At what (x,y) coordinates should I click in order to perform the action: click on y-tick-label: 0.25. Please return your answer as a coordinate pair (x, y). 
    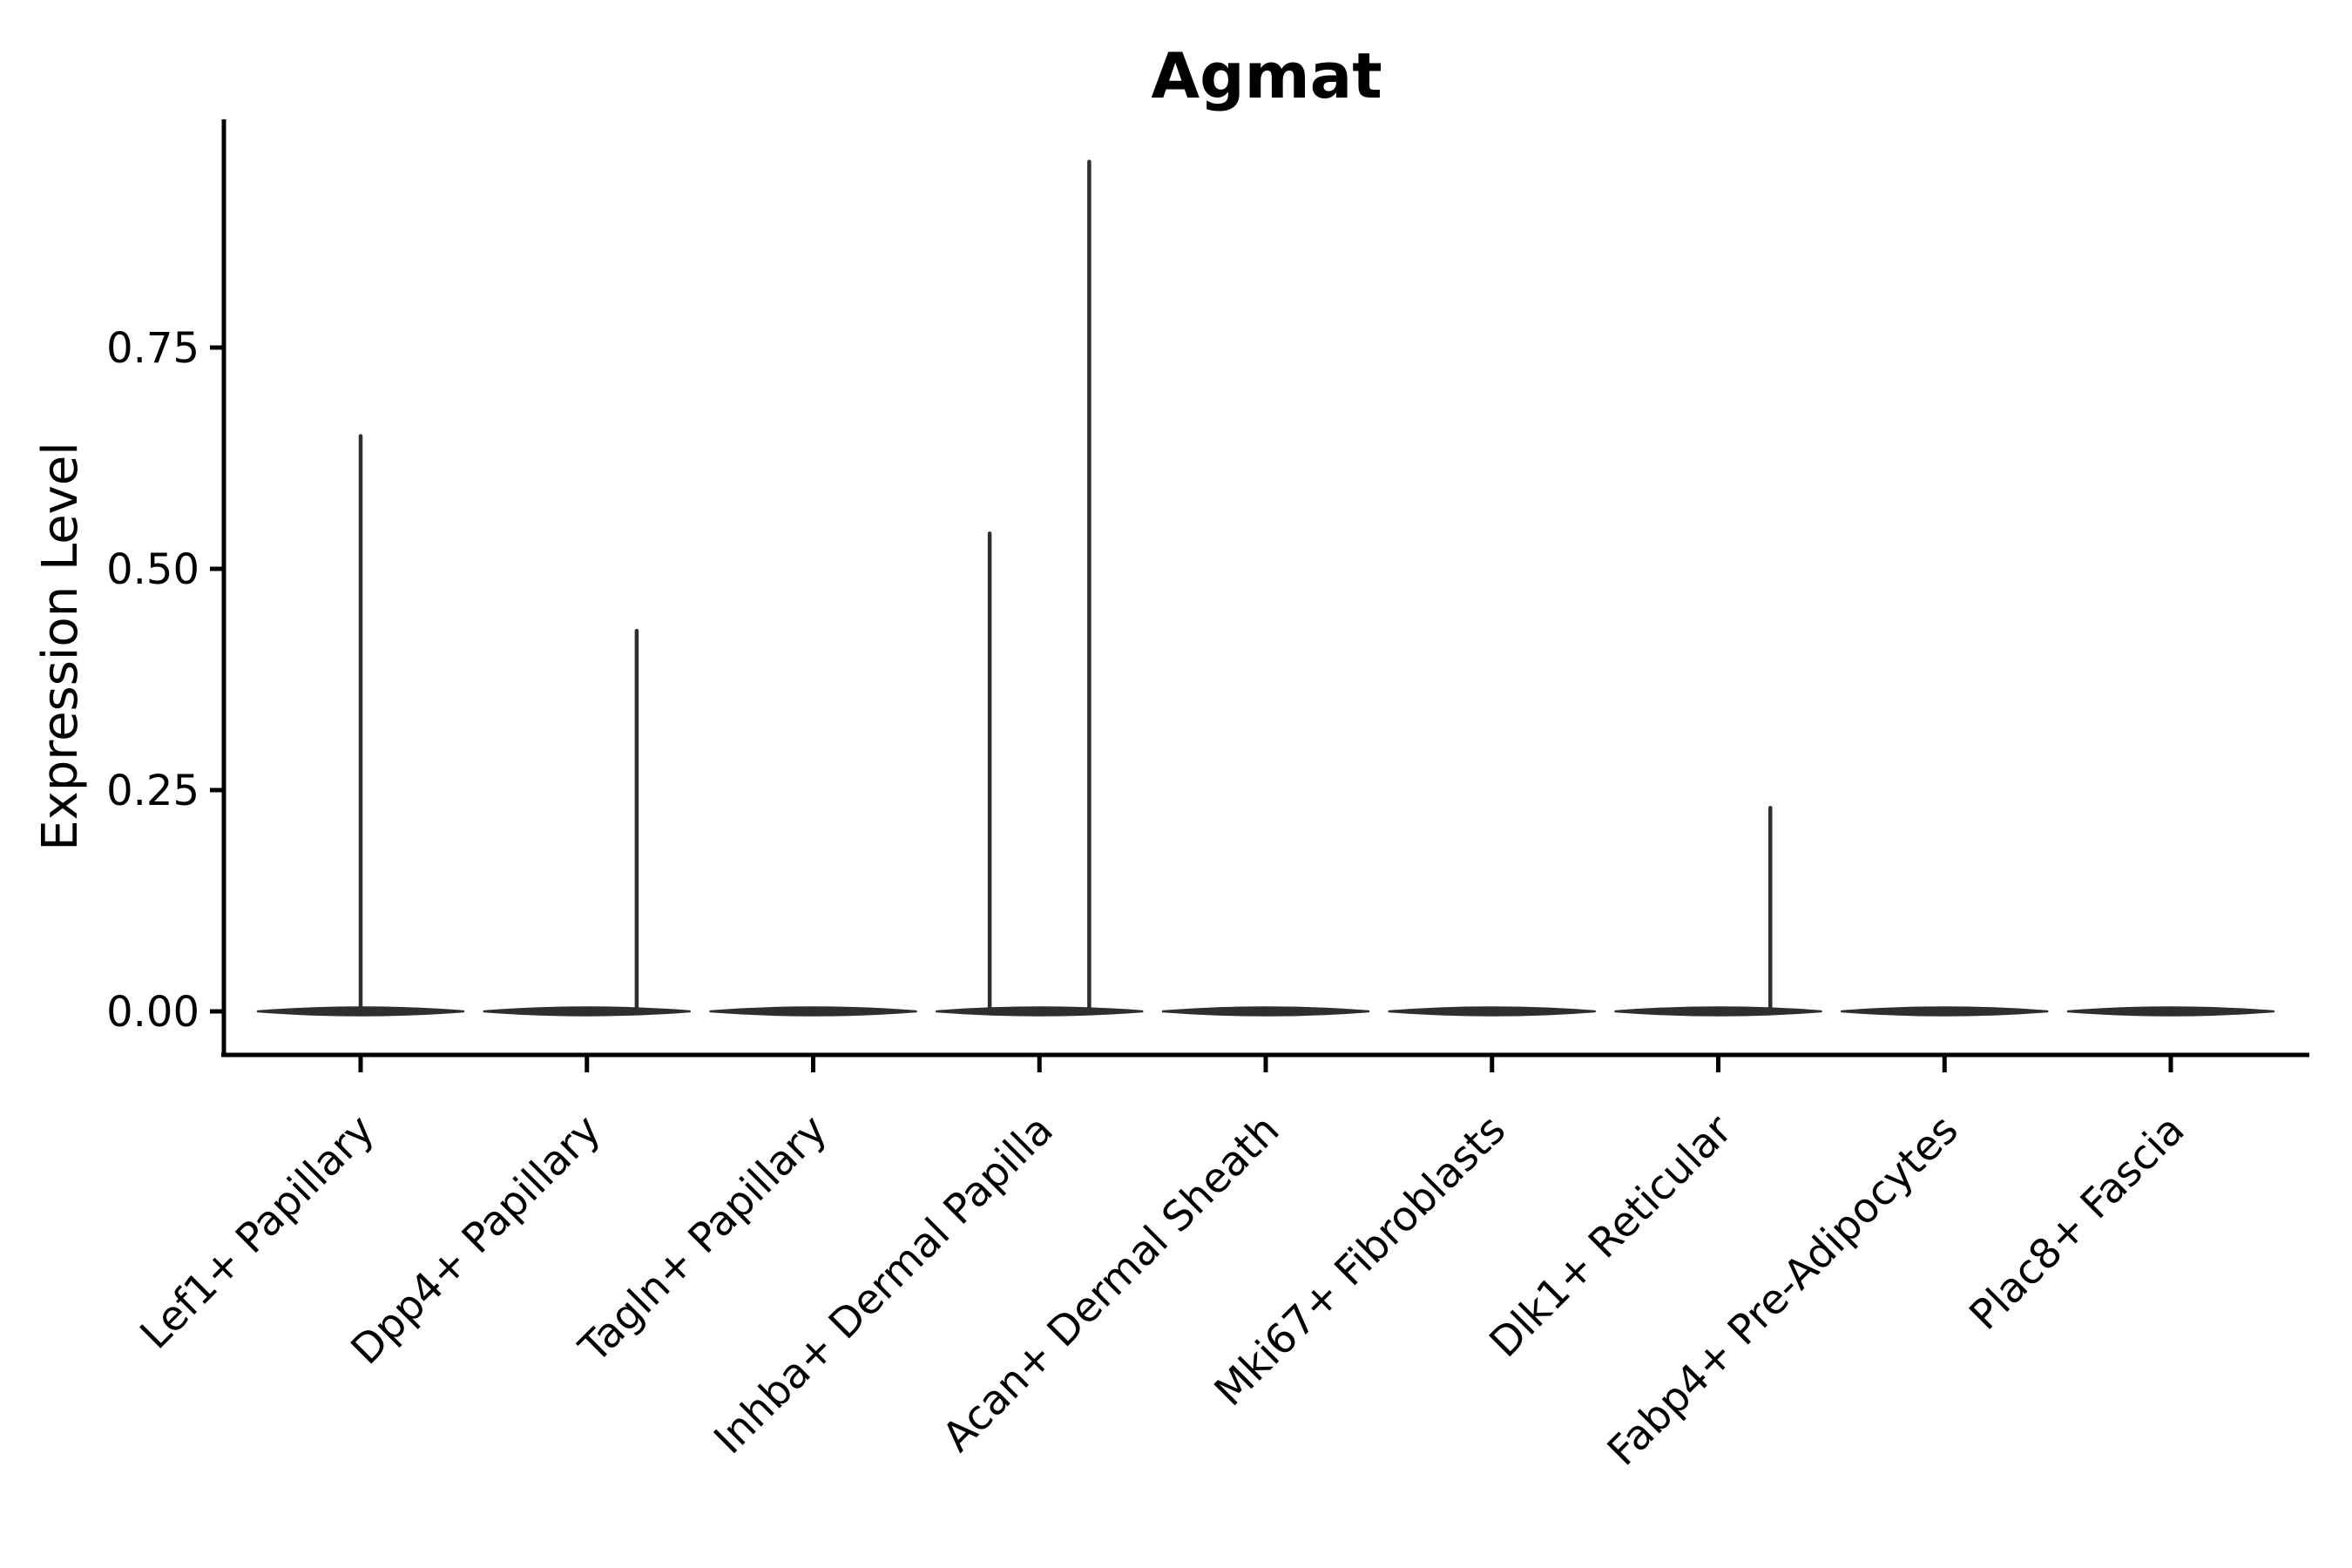
    Looking at the image, I should click on (152, 791).